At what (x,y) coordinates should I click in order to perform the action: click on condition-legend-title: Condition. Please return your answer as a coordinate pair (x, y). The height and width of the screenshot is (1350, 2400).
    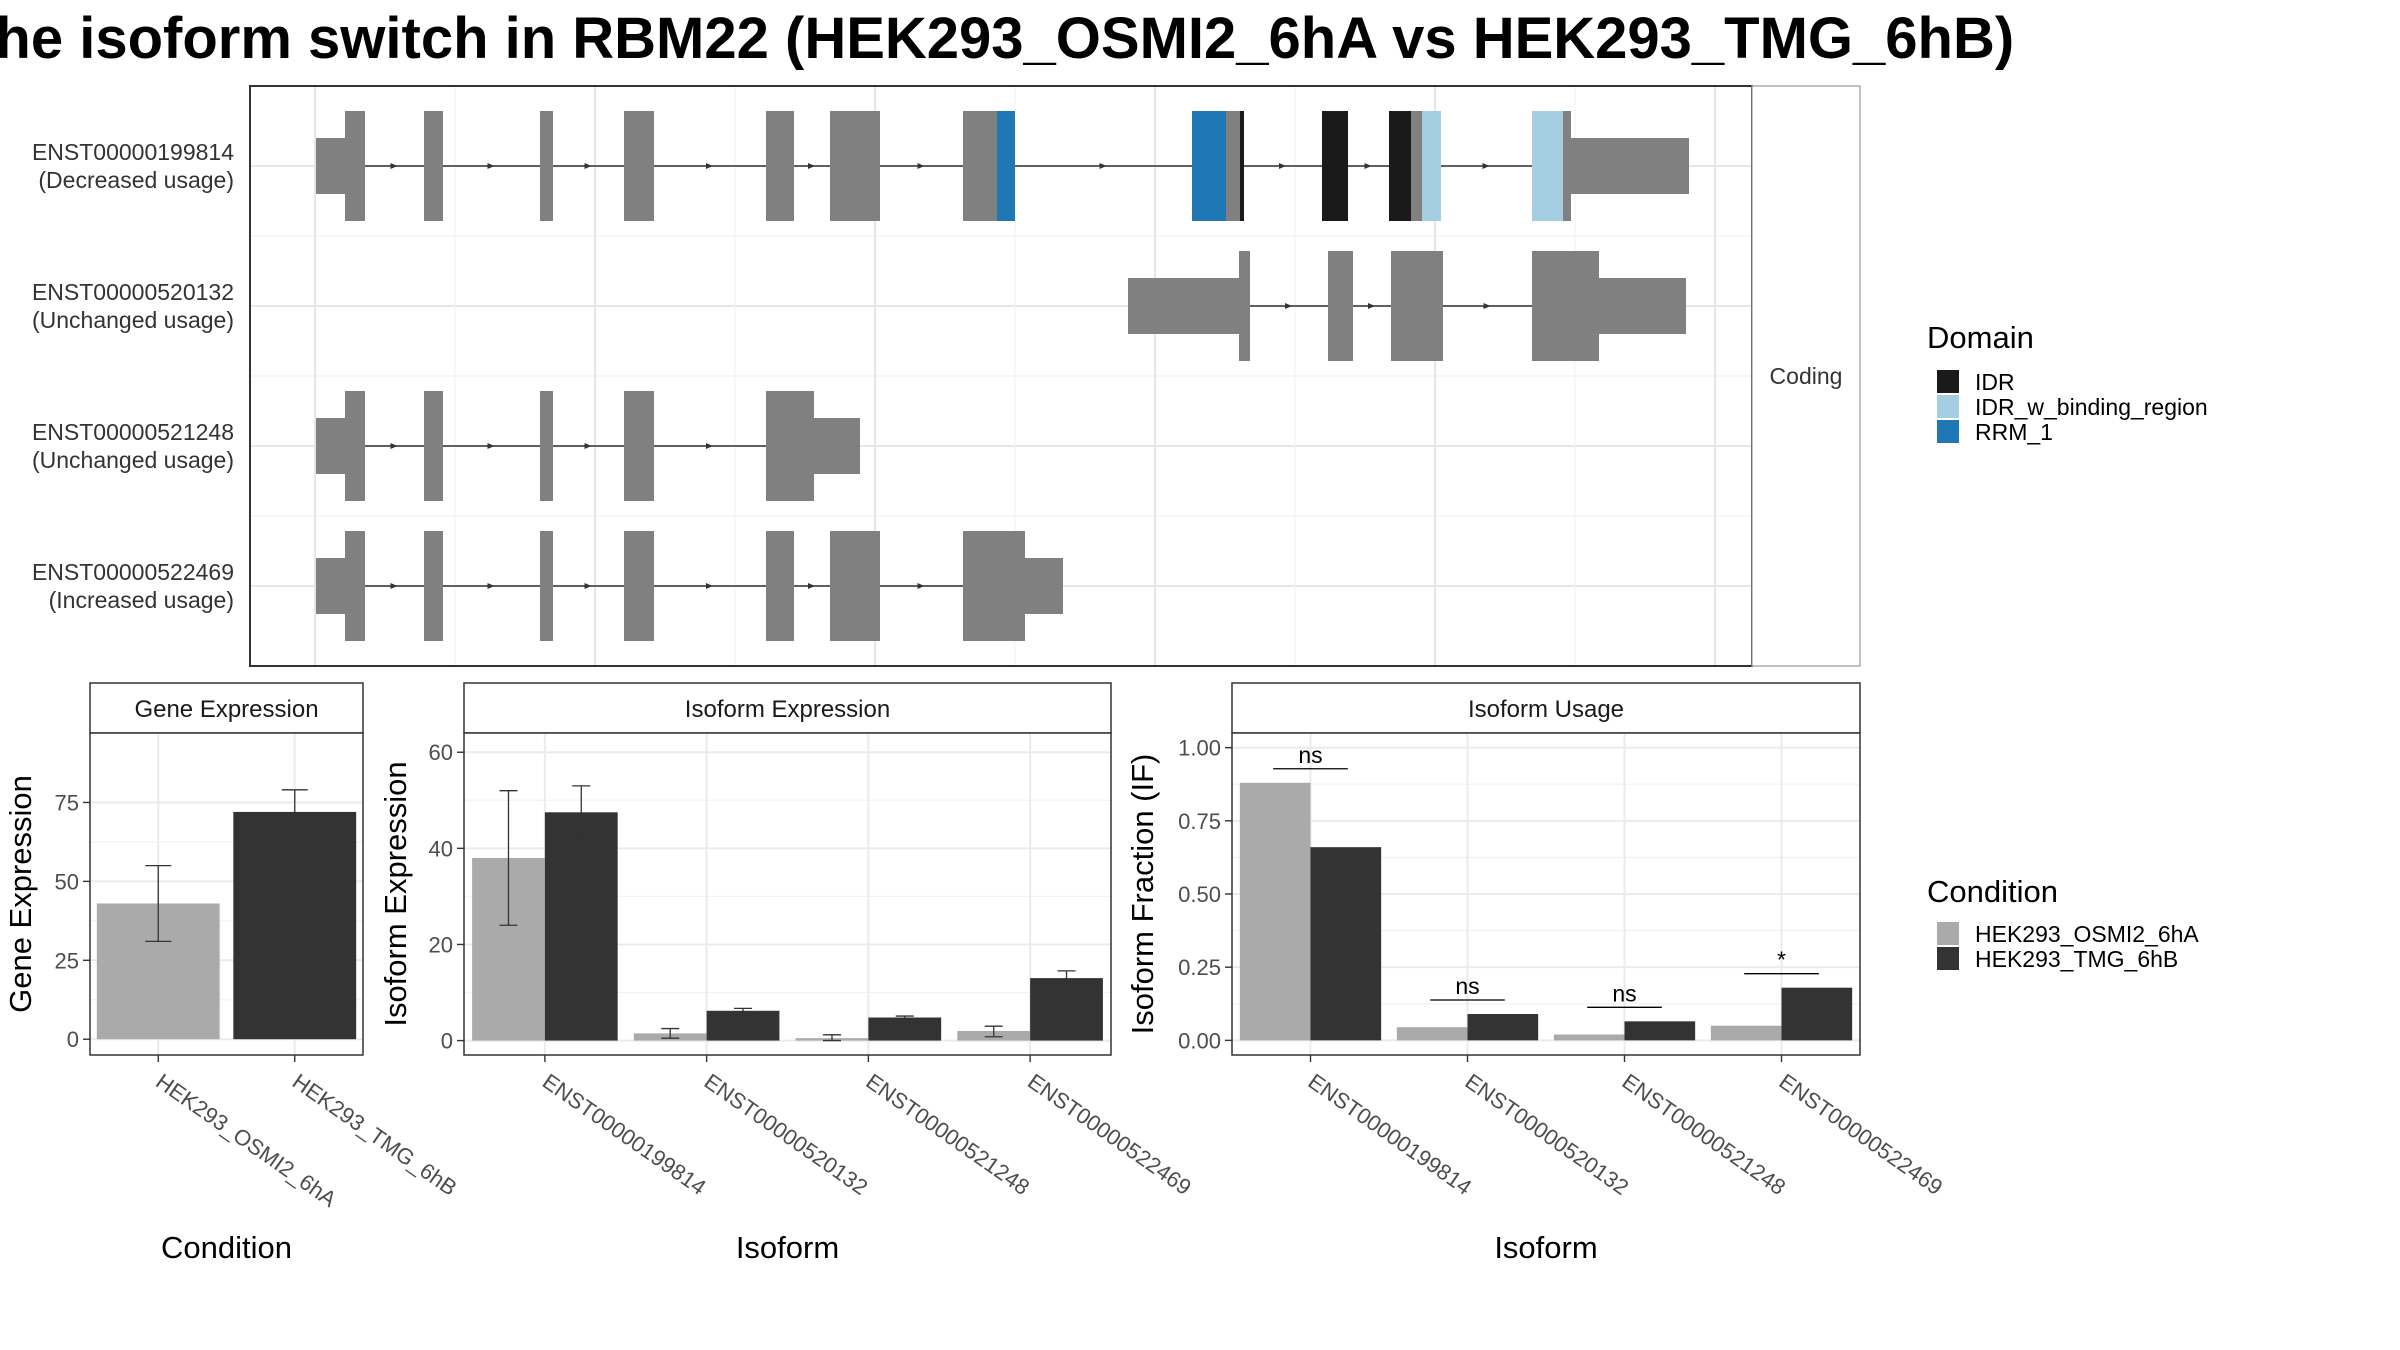
    Looking at the image, I should click on (1992, 891).